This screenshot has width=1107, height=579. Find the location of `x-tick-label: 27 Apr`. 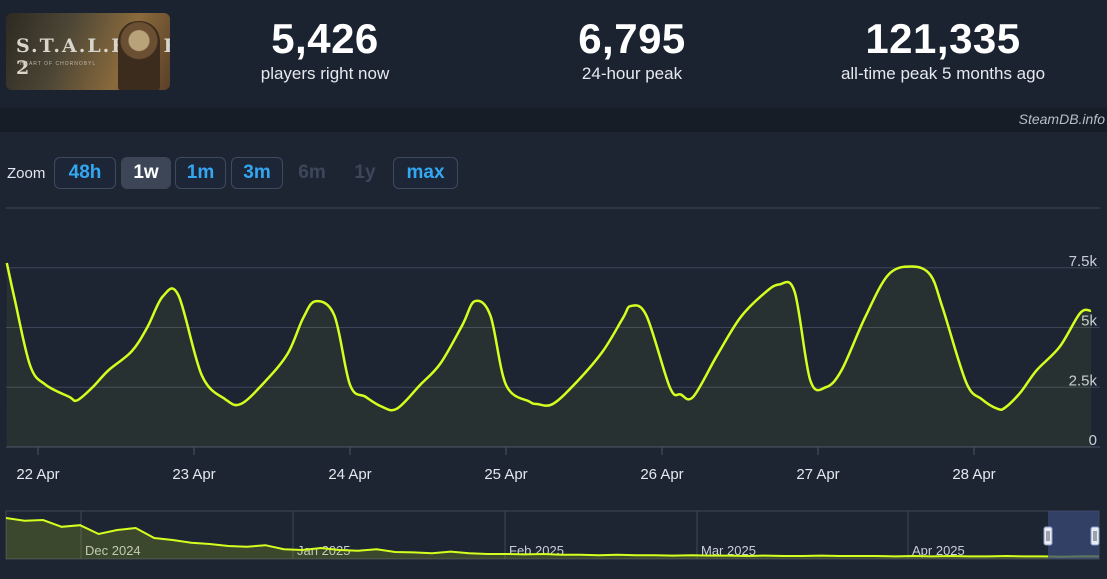

x-tick-label: 27 Apr is located at coordinates (817, 474).